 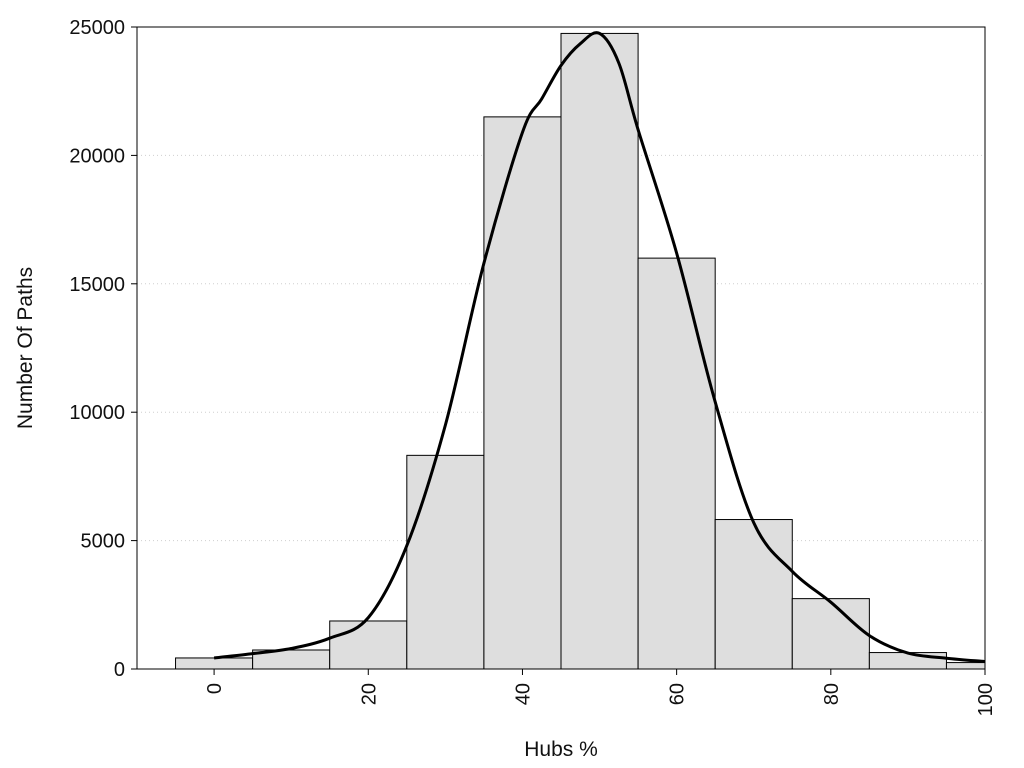 What do you see at coordinates (119, 670) in the screenshot?
I see `y-tick-label-0: 0` at bounding box center [119, 670].